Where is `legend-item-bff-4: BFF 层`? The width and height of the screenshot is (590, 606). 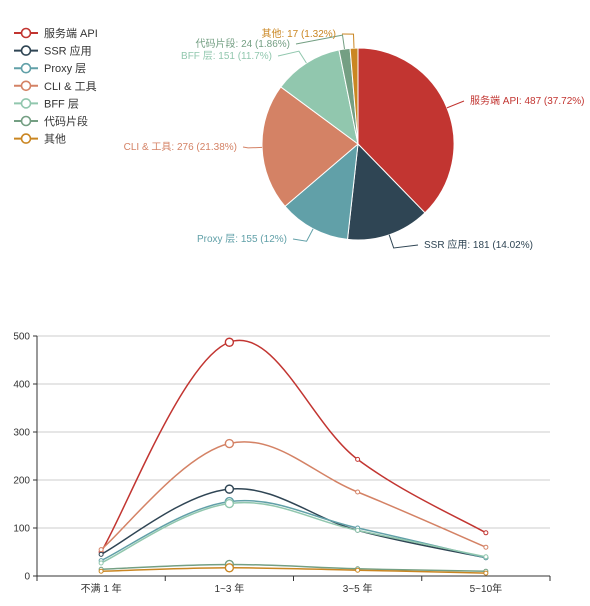
legend-item-bff-4: BFF 层 is located at coordinates (46, 103).